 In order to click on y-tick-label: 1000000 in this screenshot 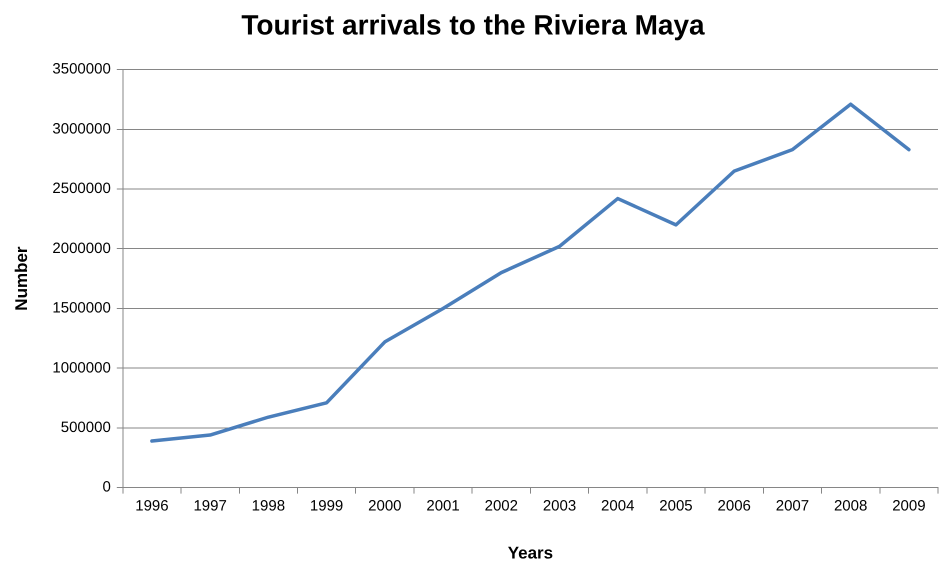, I will do `click(81, 367)`.